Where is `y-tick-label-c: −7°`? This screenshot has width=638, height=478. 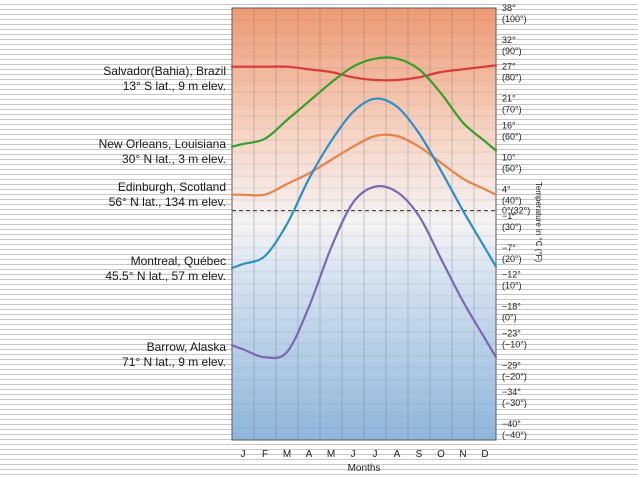
y-tick-label-c: −7° is located at coordinates (509, 248).